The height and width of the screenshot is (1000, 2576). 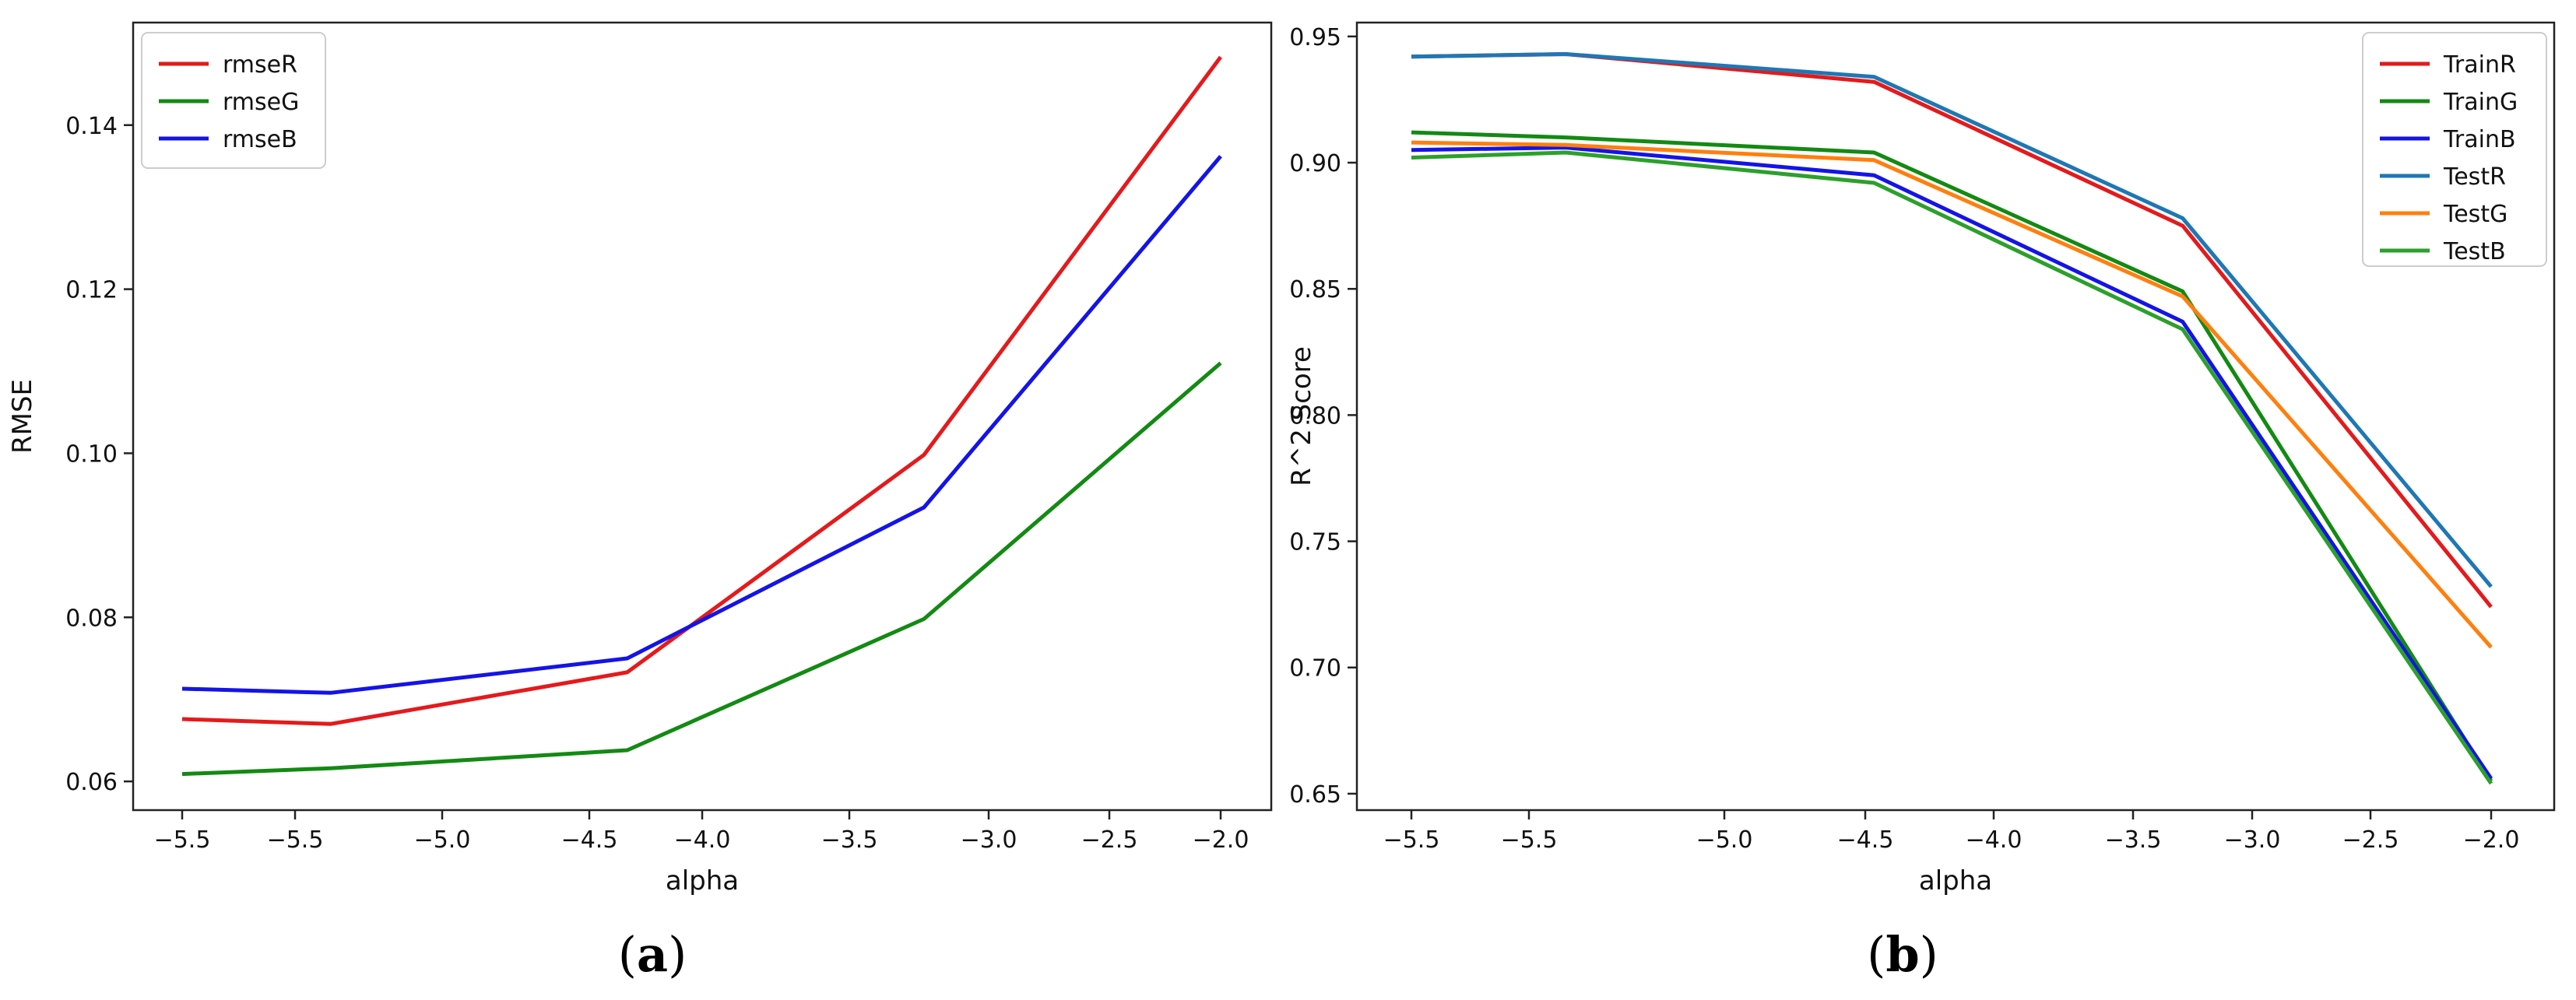 What do you see at coordinates (2479, 139) in the screenshot?
I see `legend-label-trainb: TrainB` at bounding box center [2479, 139].